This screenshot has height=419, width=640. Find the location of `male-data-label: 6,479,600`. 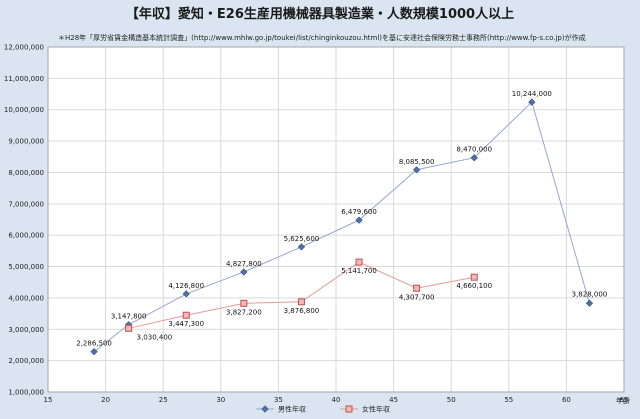

male-data-label: 6,479,600 is located at coordinates (359, 212).